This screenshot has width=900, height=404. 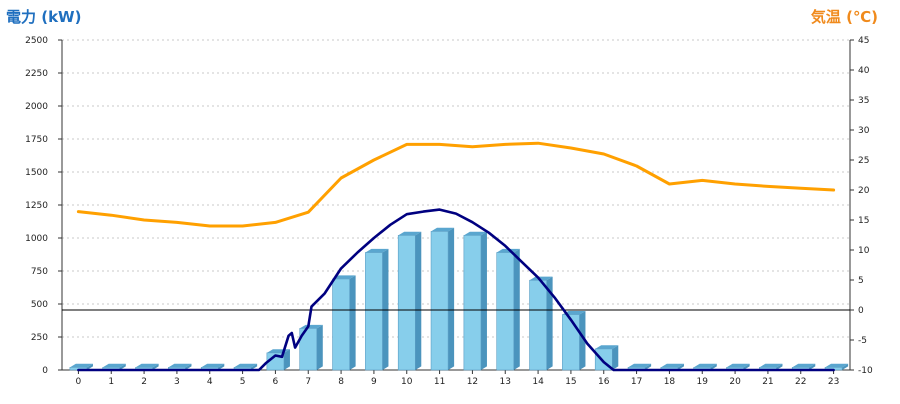 I want to click on y-right-tick-label: -10, so click(x=865, y=371).